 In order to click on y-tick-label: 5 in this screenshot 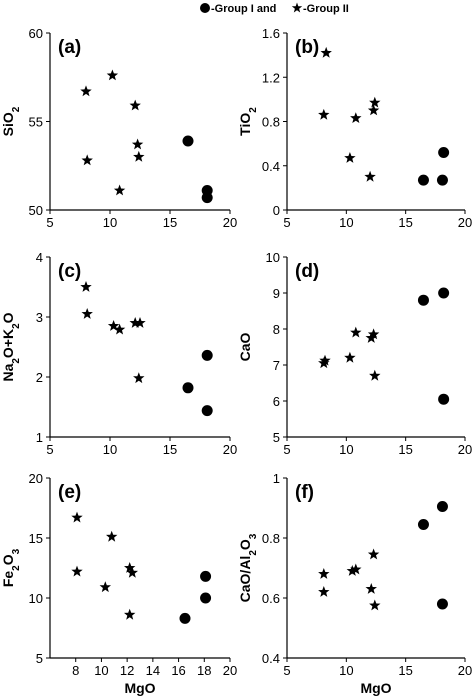, I will do `click(39, 658)`.